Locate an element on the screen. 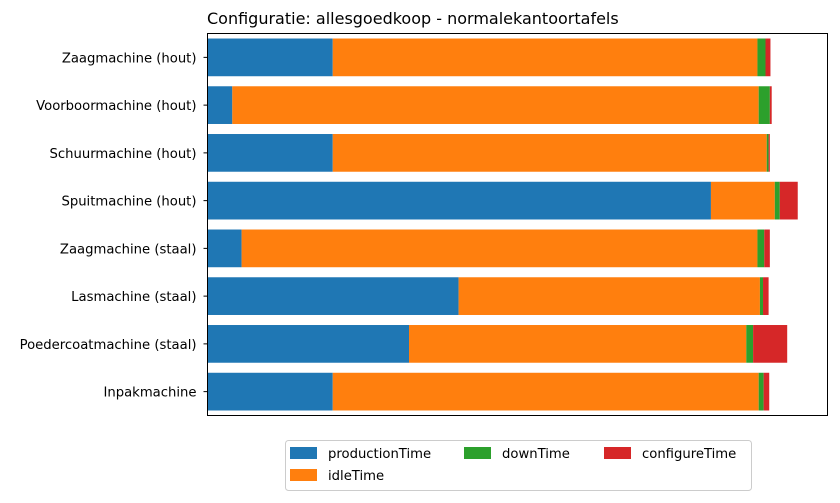  y-tick-label: Zaagmachine (staal) is located at coordinates (128, 249).